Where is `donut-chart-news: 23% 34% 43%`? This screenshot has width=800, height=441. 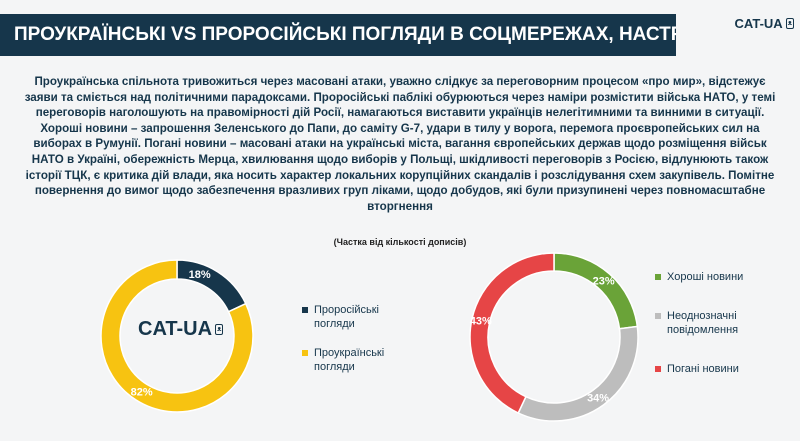 donut-chart-news: 23% 34% 43% is located at coordinates (554, 337).